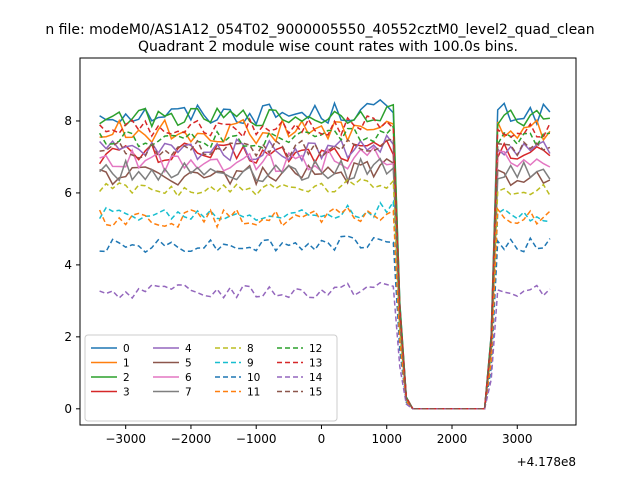 This screenshot has width=640, height=480. What do you see at coordinates (256, 439) in the screenshot?
I see `x-tick-label: −1000` at bounding box center [256, 439].